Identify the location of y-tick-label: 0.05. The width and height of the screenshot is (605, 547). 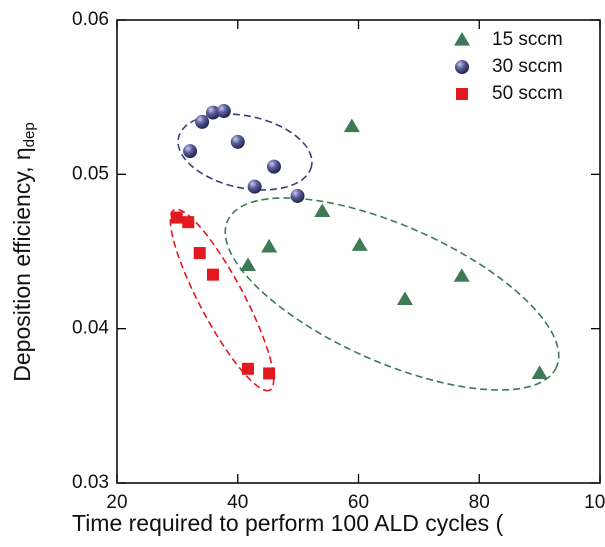
(90, 173).